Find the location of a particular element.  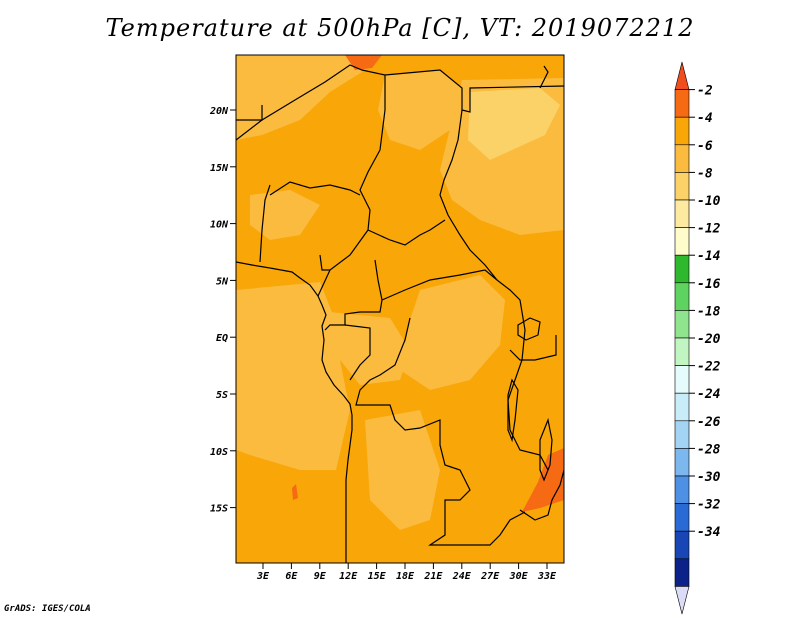

colorbar-label: -28 is located at coordinates (709, 449).